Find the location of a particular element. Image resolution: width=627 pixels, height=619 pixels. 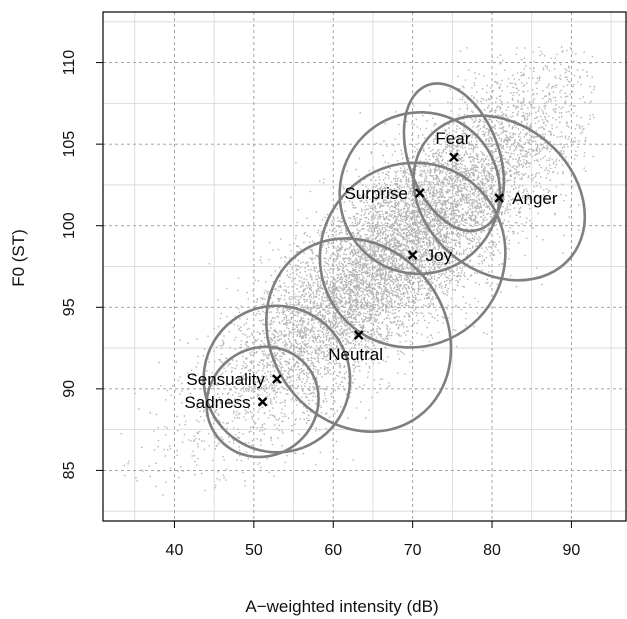

ellipse-neutral is located at coordinates (359, 335).